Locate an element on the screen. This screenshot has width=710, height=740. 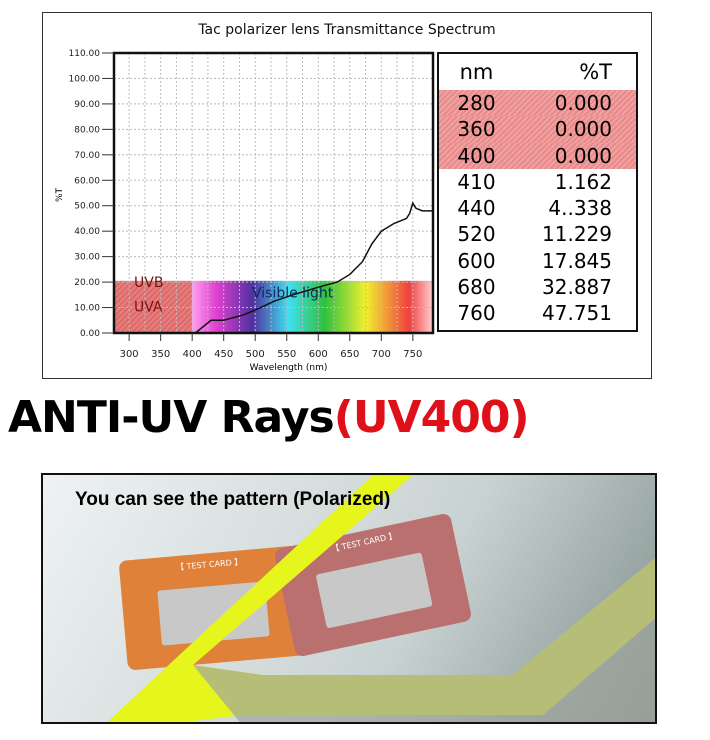
x-tick-label: 400 is located at coordinates (192, 354).